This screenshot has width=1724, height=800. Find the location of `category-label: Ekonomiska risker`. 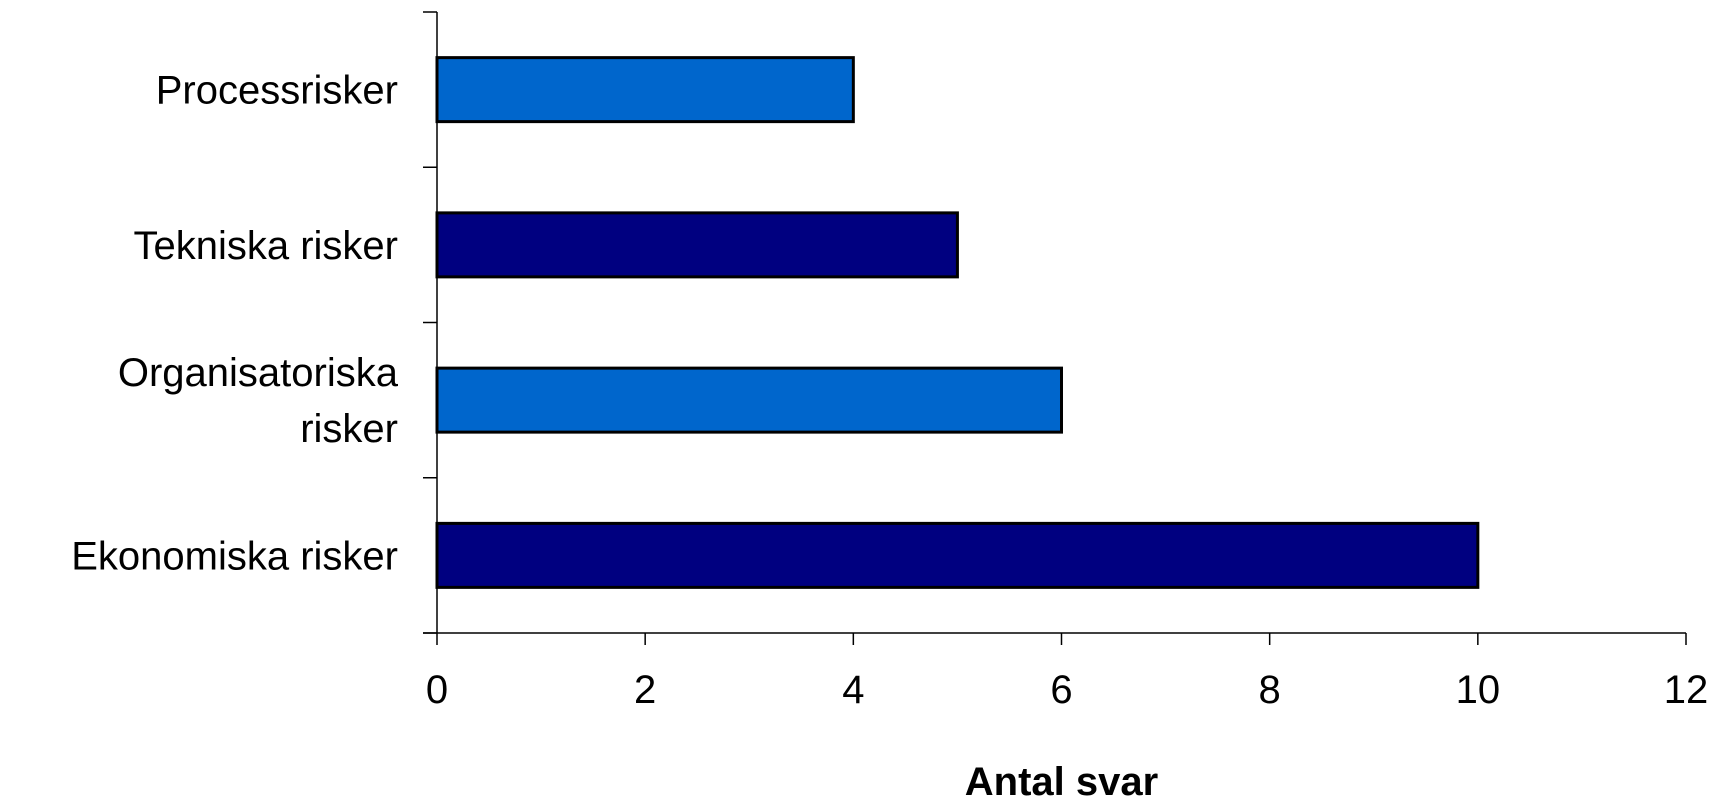

category-label: Ekonomiska risker is located at coordinates (234, 556).